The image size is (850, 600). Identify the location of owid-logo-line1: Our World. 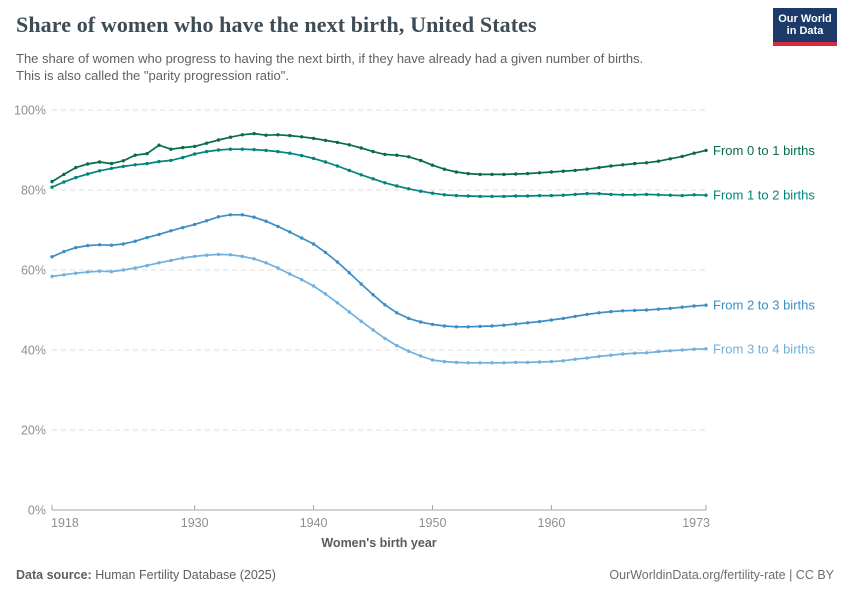
(805, 18).